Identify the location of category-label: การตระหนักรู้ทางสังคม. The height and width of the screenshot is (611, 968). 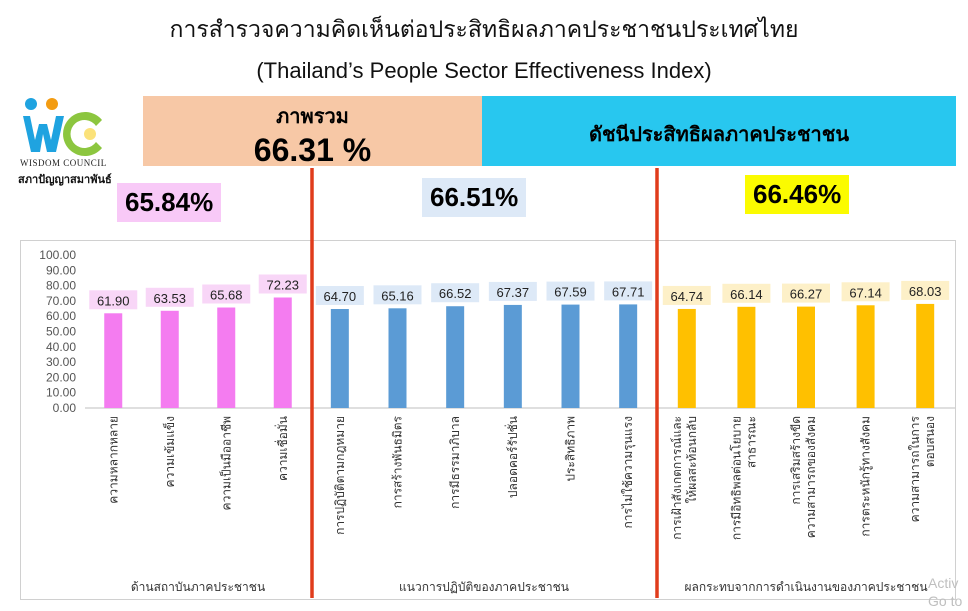
(866, 476).